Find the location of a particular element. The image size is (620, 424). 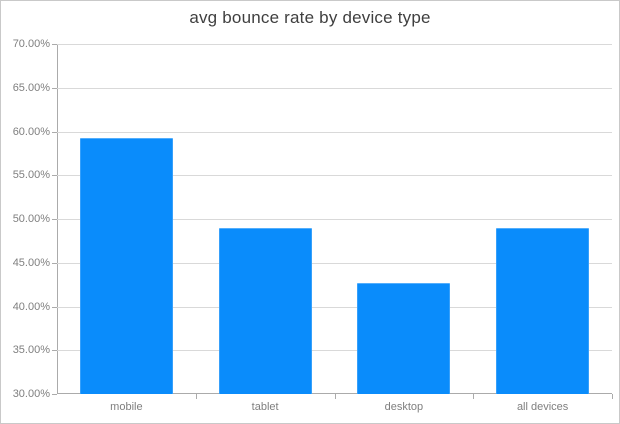

bar-tablet is located at coordinates (265, 310).